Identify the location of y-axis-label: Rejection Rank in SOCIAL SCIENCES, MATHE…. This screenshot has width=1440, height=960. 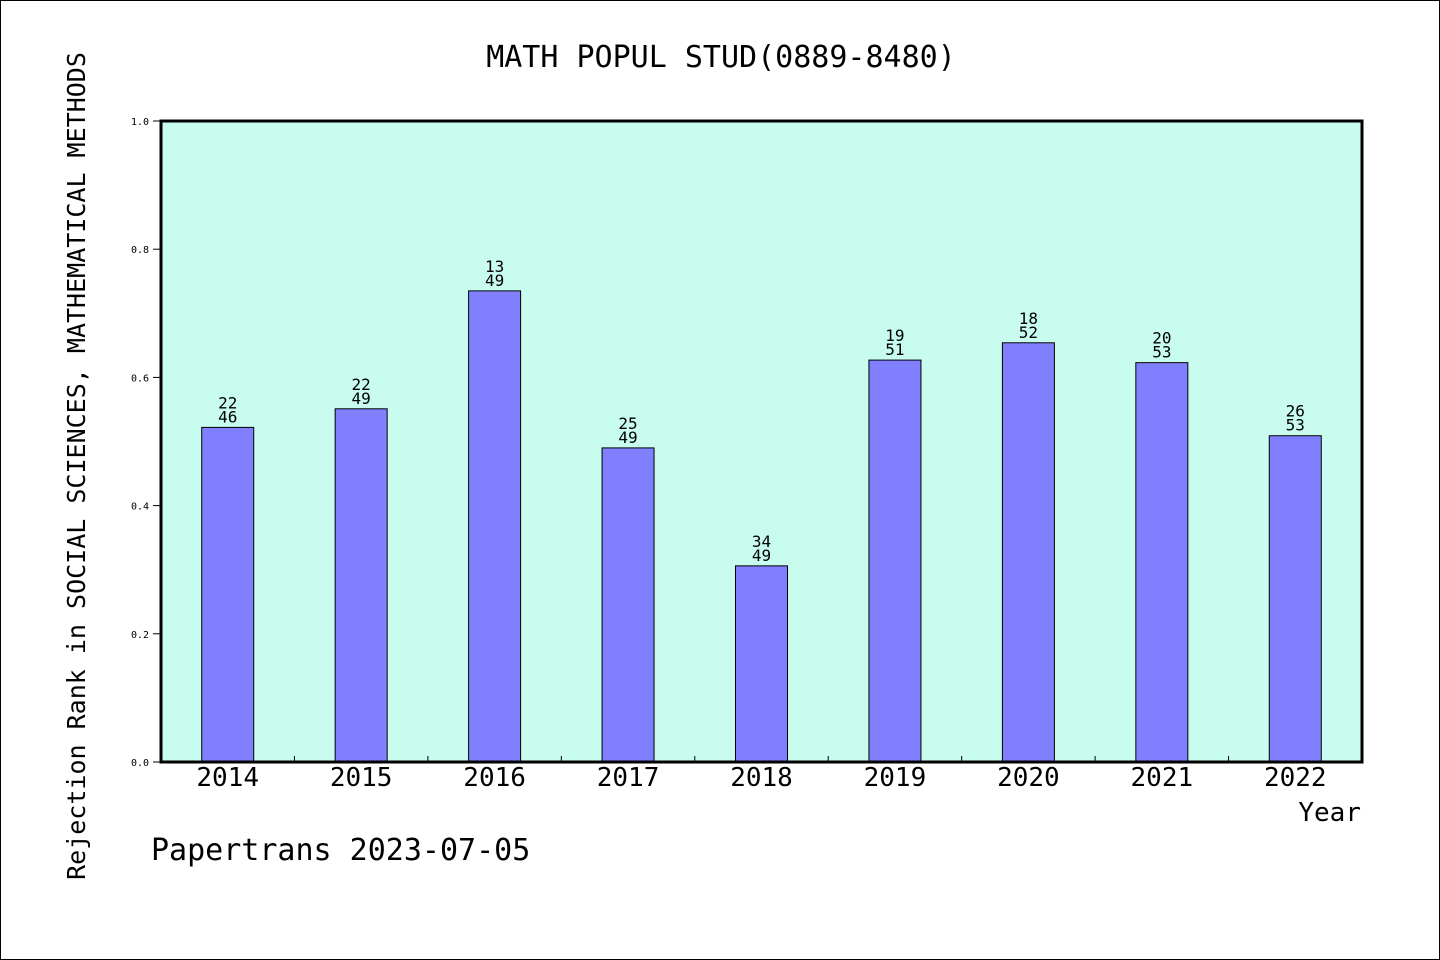
(76, 466).